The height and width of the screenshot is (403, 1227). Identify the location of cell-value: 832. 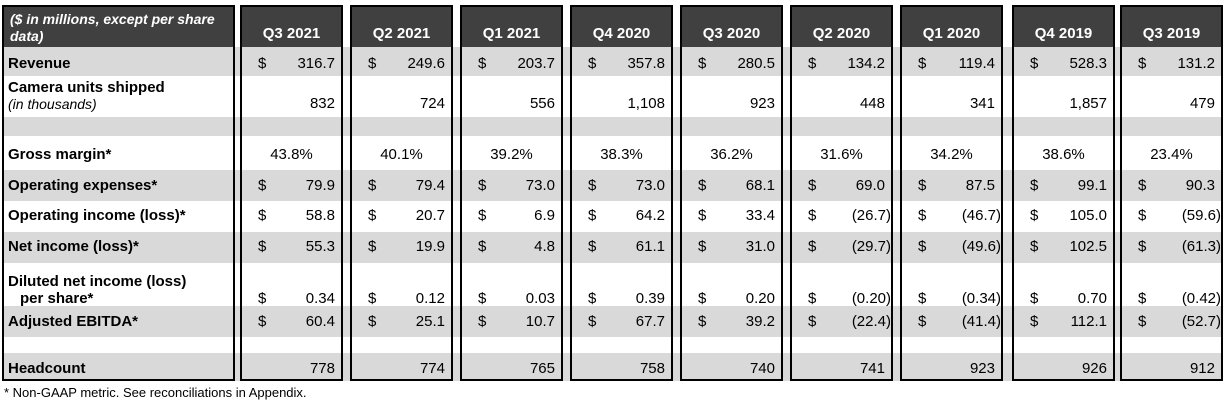
(322, 103).